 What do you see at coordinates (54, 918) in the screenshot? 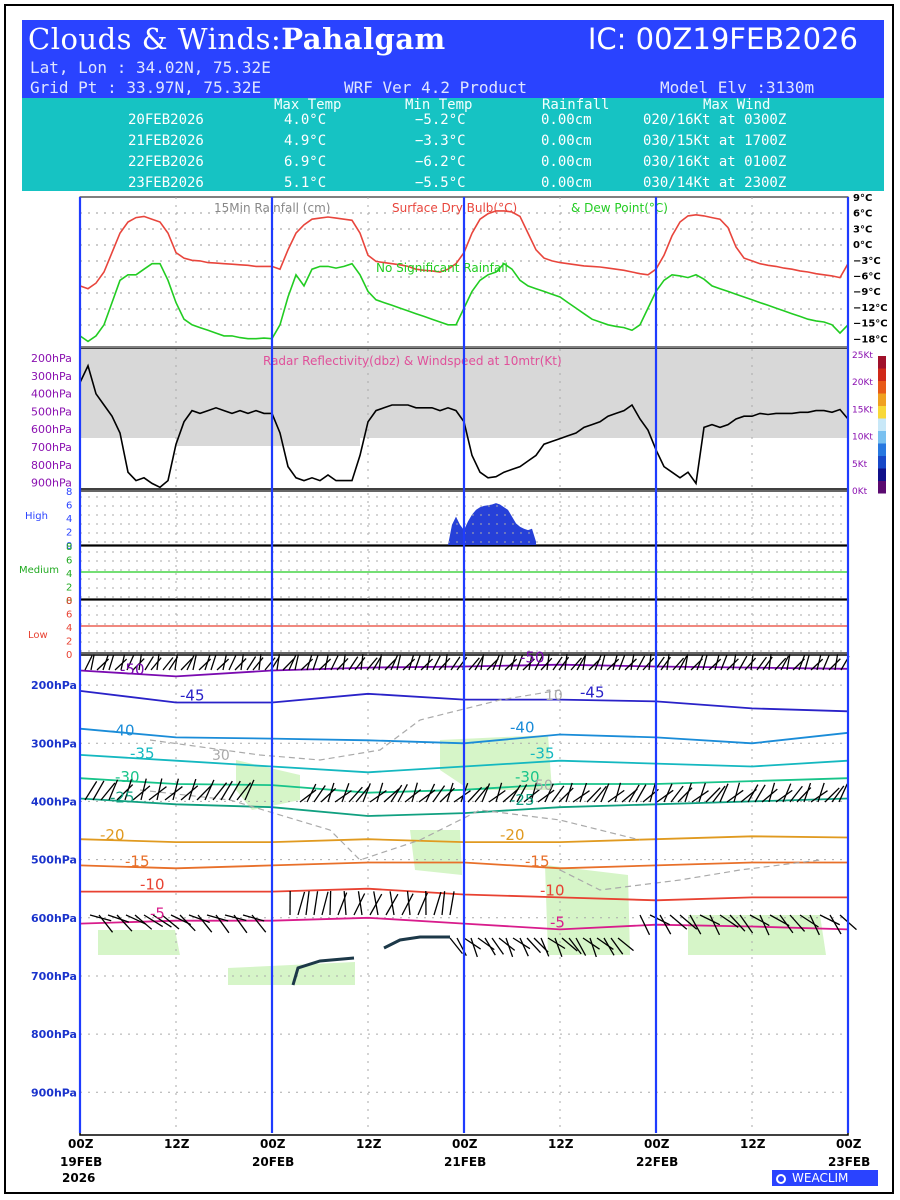
I see `pressure-ytick: 600hPa` at bounding box center [54, 918].